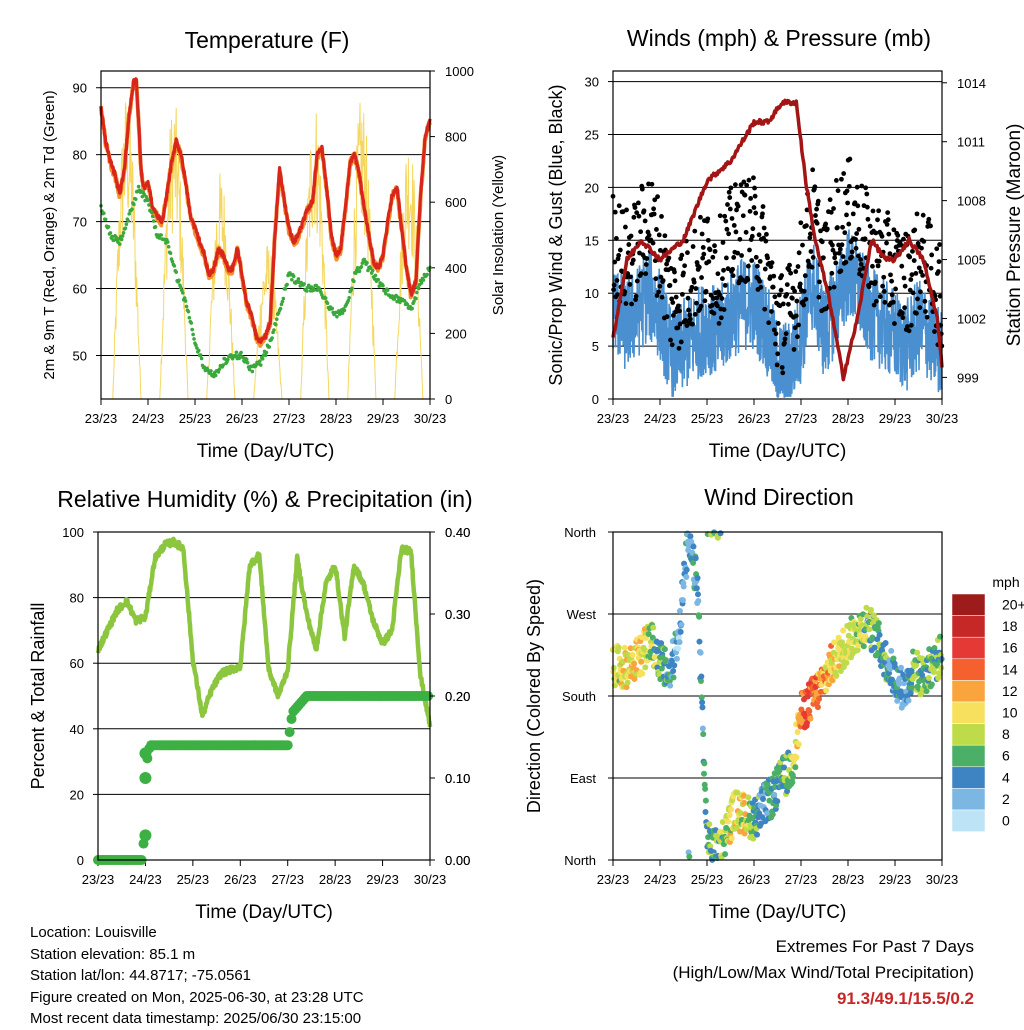 This screenshot has height=1030, width=1024. I want to click on y-tick-label: 25, so click(592, 134).